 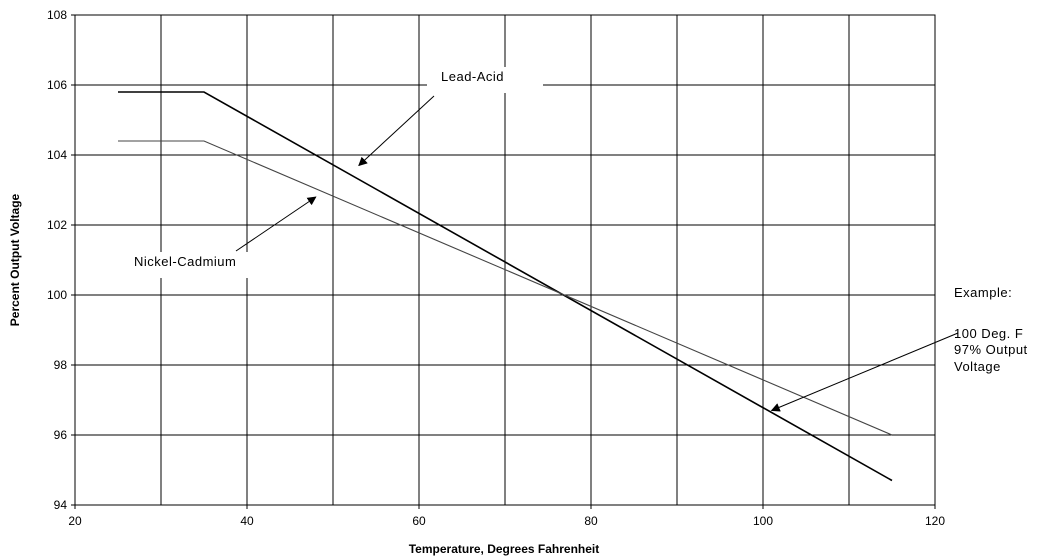 What do you see at coordinates (61, 365) in the screenshot?
I see `y-tick-label: 98` at bounding box center [61, 365].